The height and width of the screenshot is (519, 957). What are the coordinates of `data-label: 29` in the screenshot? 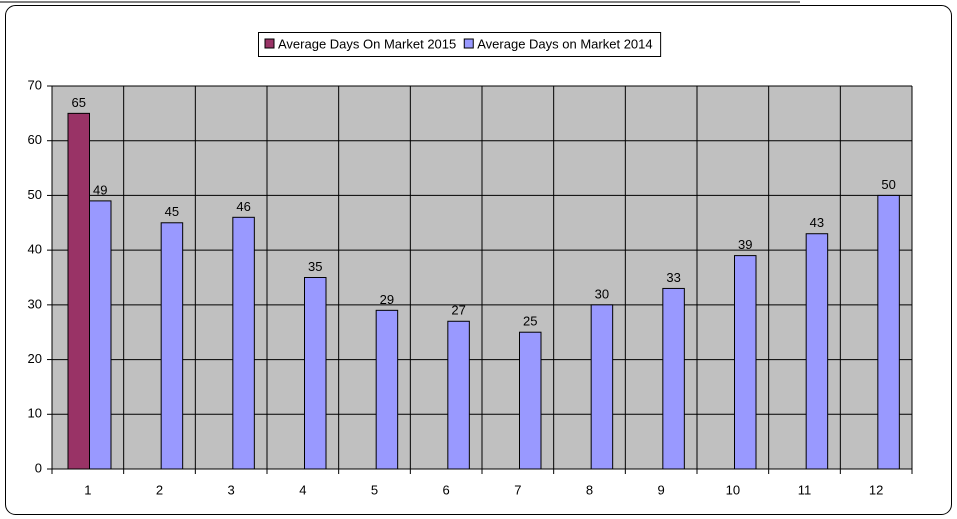 It's located at (387, 299).